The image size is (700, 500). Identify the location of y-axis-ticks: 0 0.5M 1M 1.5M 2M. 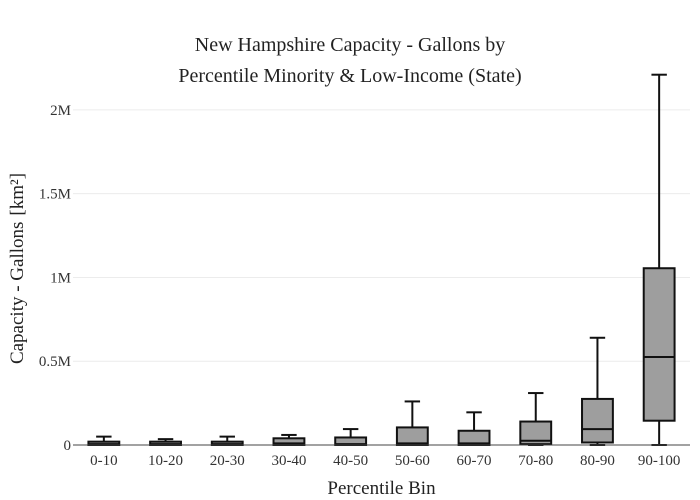
(55, 278).